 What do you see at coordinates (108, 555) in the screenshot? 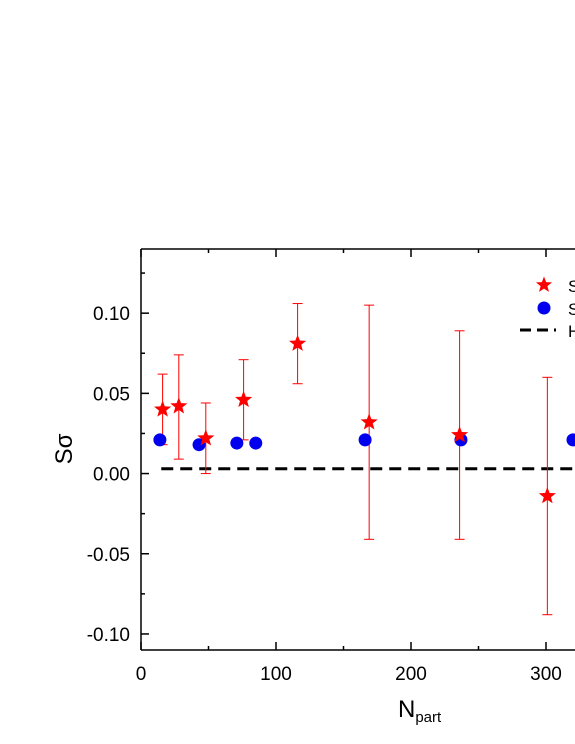
I see `y-tick-label: -0.05` at bounding box center [108, 555].